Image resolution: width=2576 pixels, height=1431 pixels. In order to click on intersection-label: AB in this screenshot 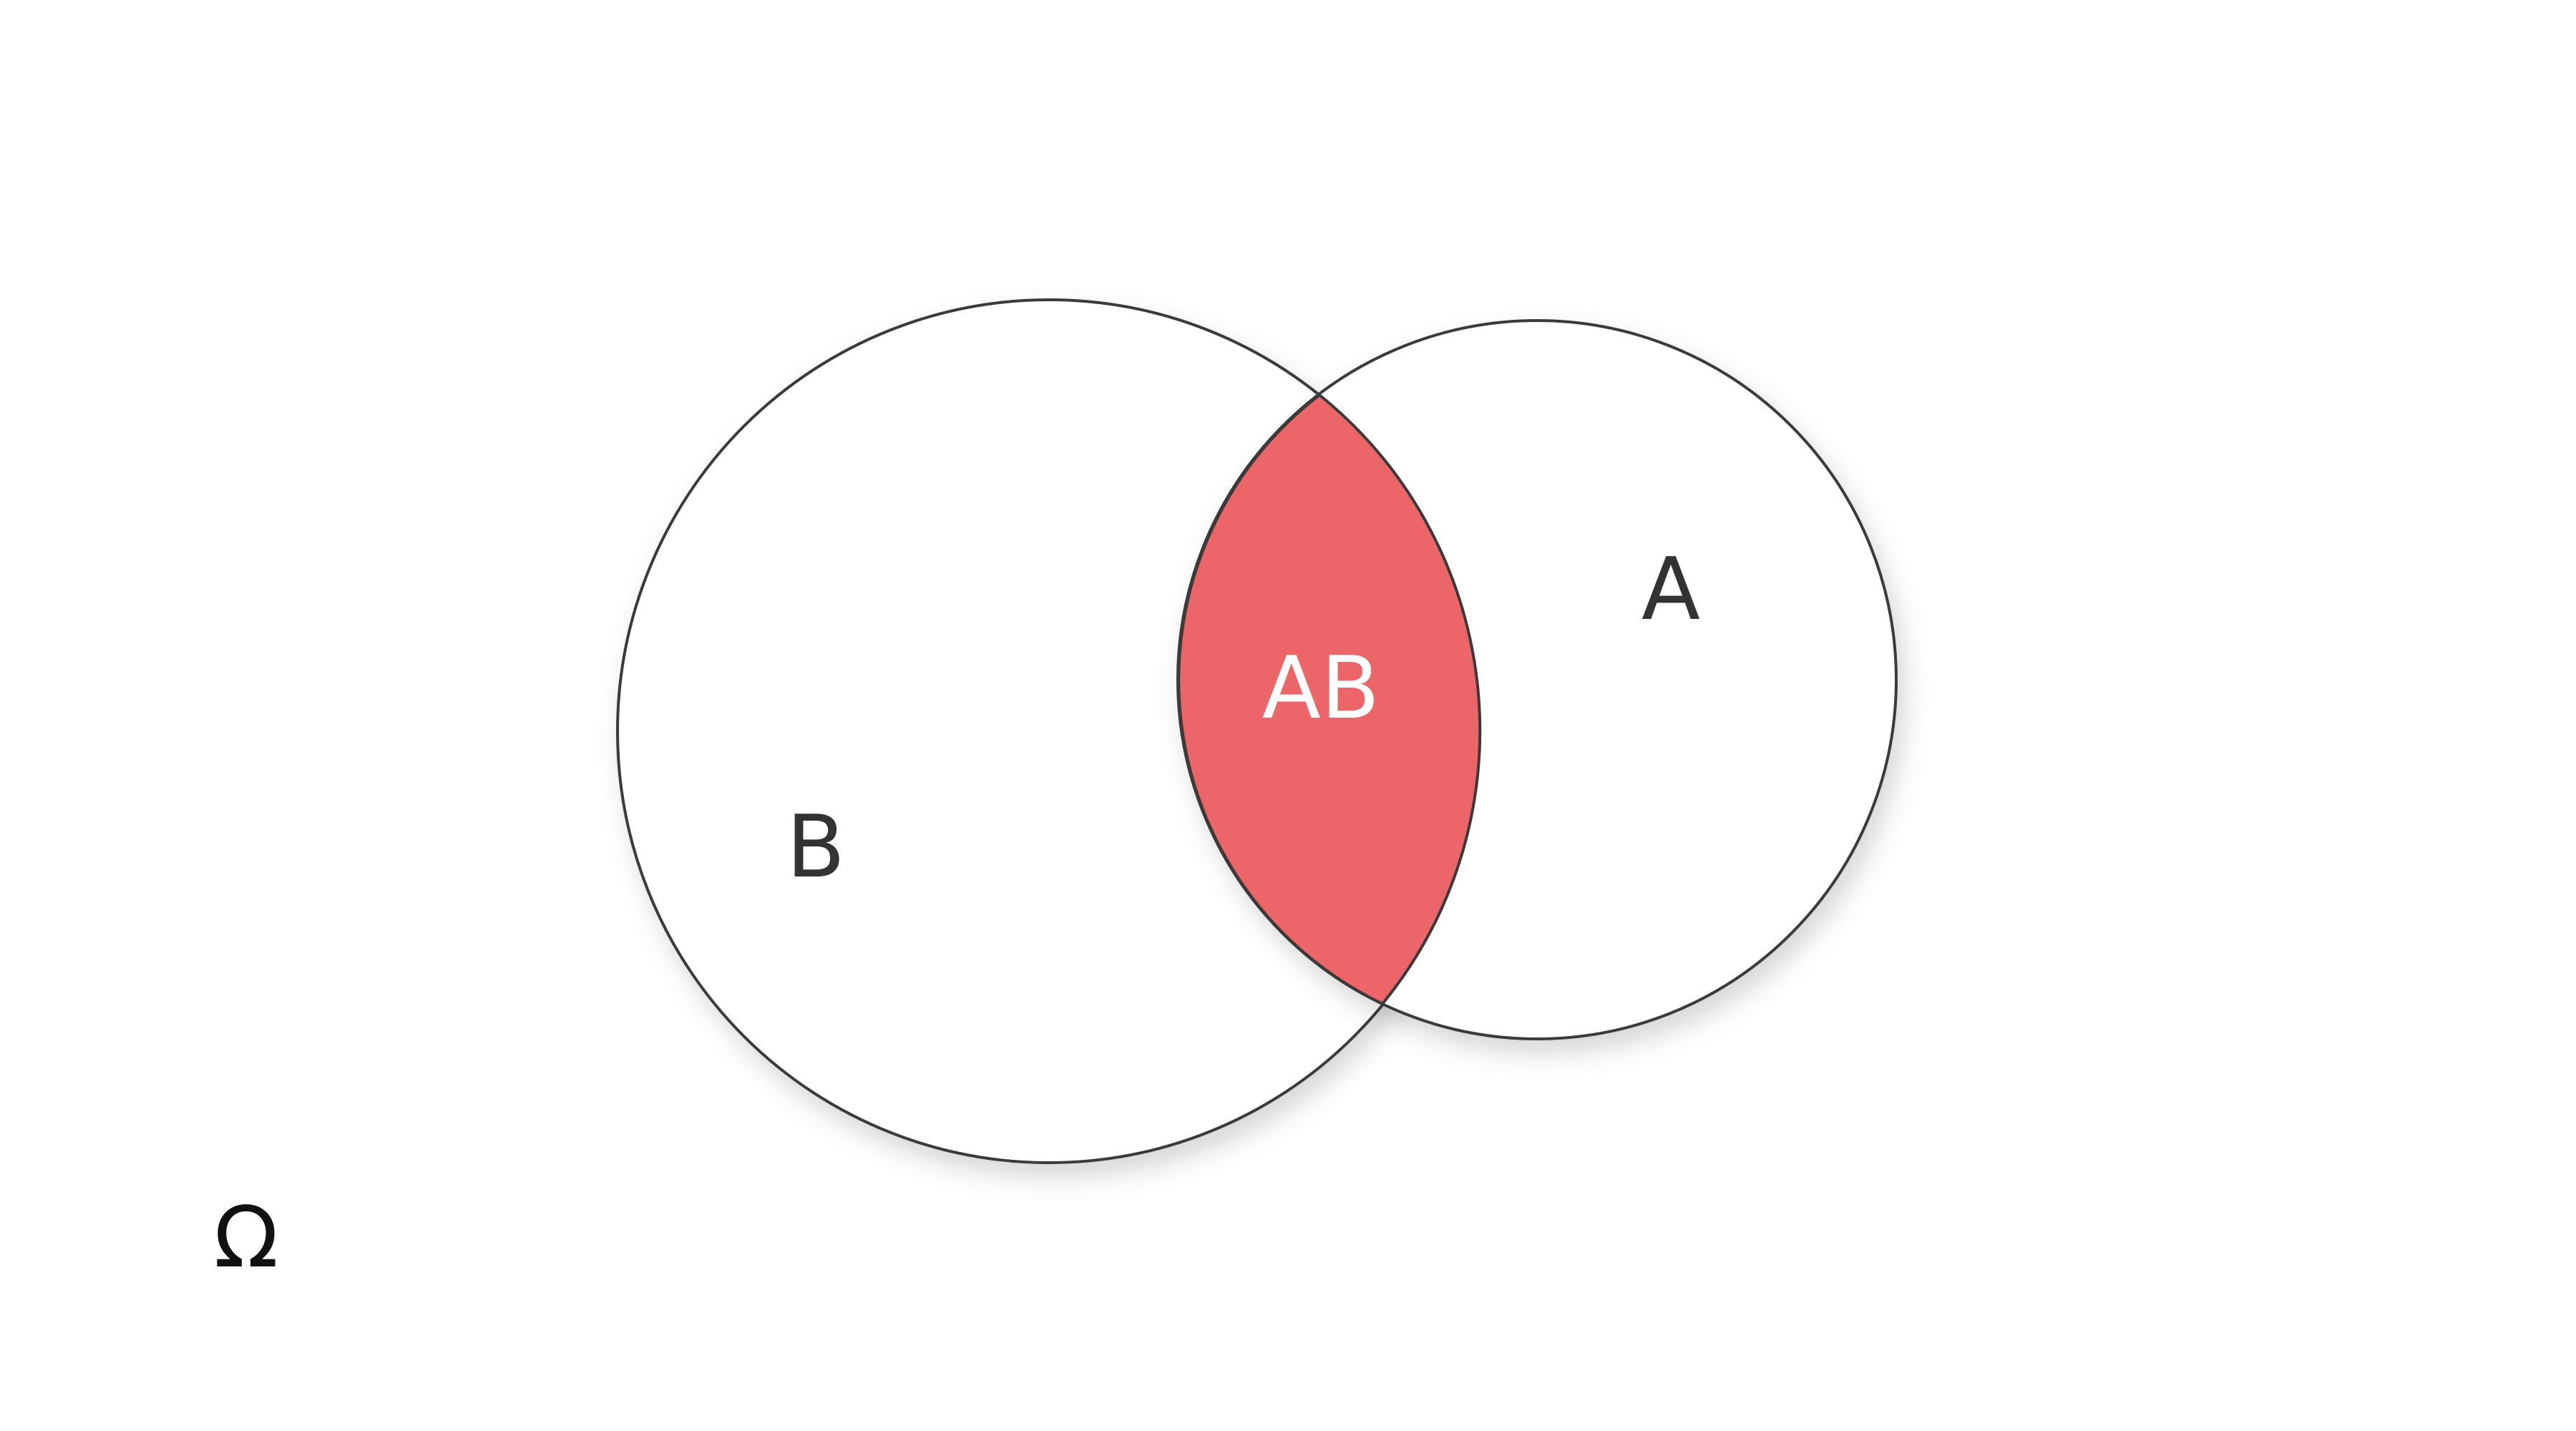, I will do `click(1321, 688)`.